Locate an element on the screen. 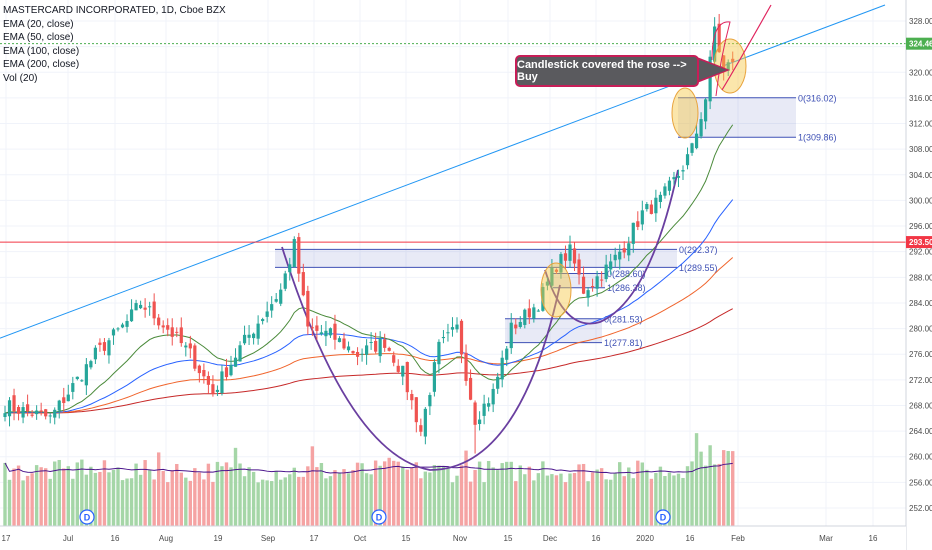 The width and height of the screenshot is (932, 550). ema100-legend: EMA (100, close) is located at coordinates (41, 51).